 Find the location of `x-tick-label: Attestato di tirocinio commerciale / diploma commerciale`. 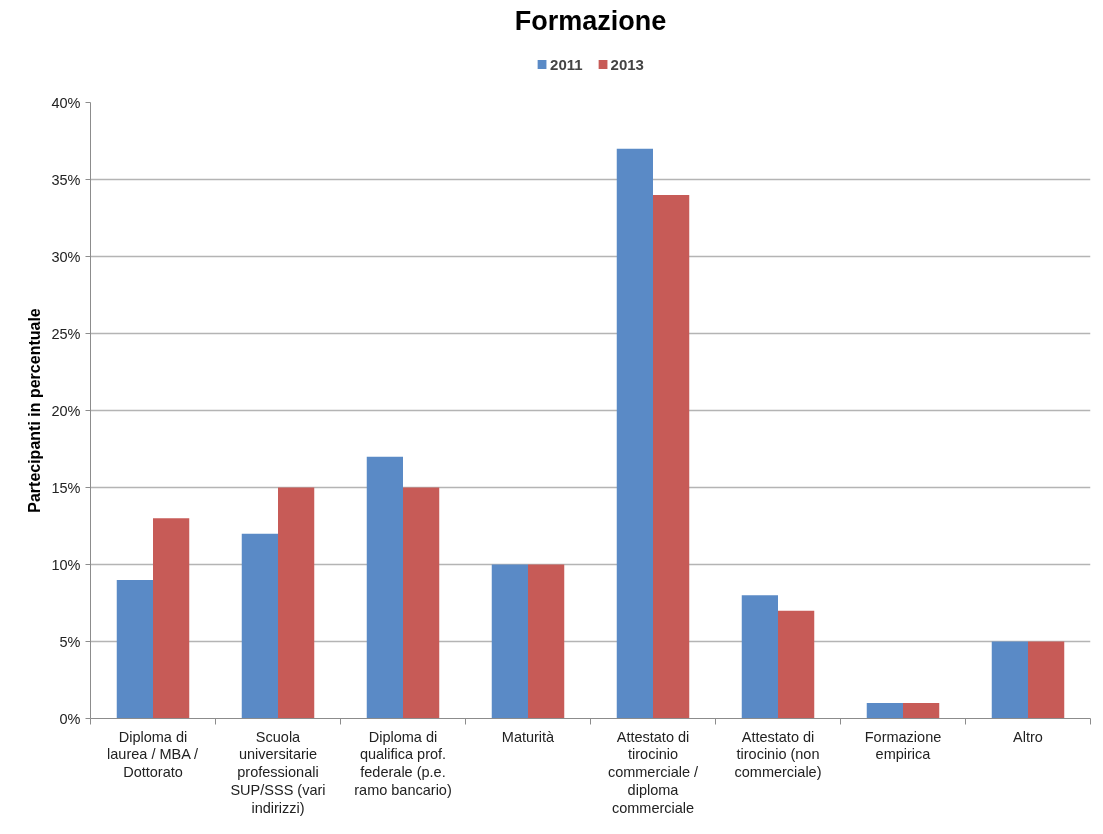

x-tick-label: Attestato di tirocinio commerciale / diploma commerciale is located at coordinates (653, 772).